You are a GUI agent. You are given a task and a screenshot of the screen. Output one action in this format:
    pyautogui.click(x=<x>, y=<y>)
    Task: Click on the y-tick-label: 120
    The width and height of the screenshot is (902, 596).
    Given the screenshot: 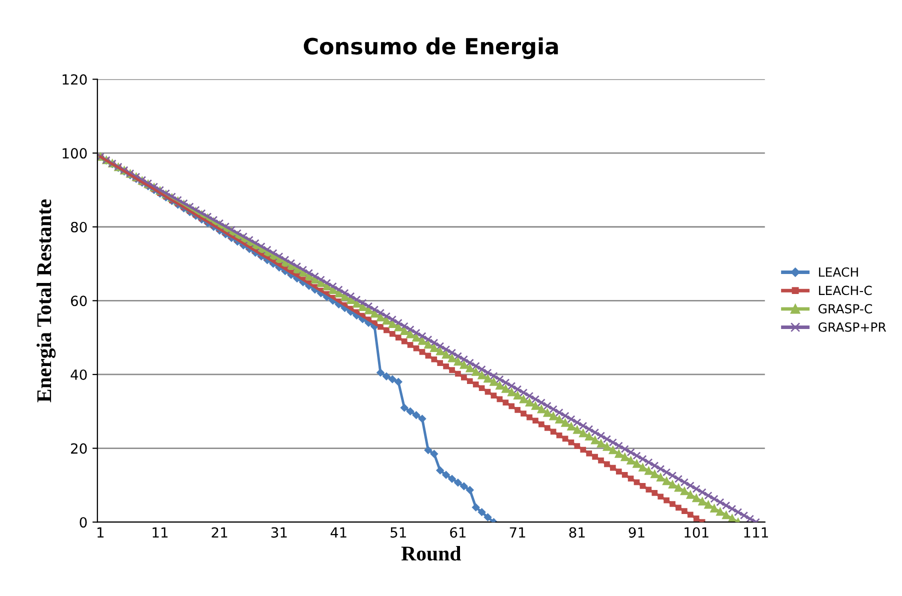 What is the action you would take?
    pyautogui.click(x=74, y=79)
    